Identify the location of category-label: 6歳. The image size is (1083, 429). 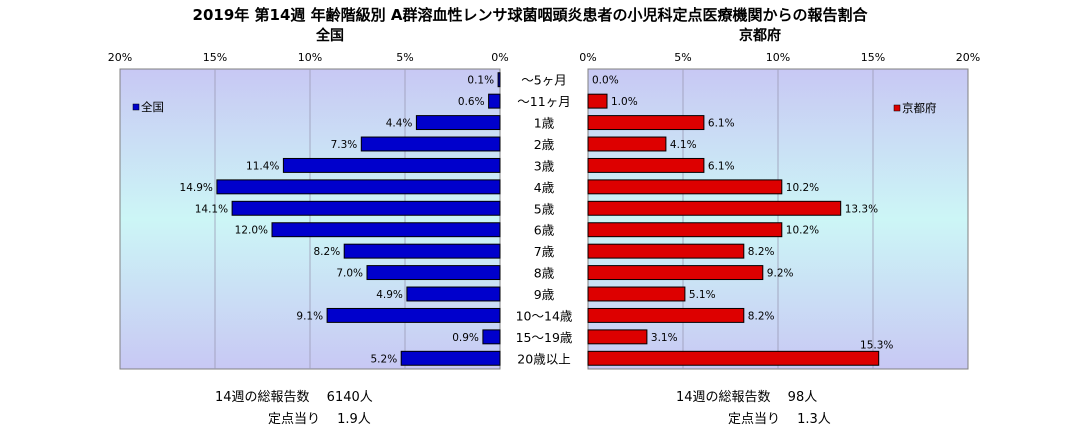
(544, 230).